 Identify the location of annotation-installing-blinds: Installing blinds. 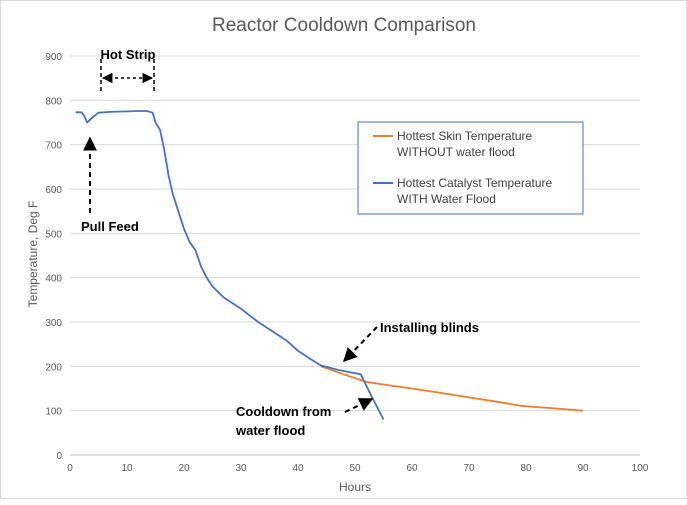
(429, 327).